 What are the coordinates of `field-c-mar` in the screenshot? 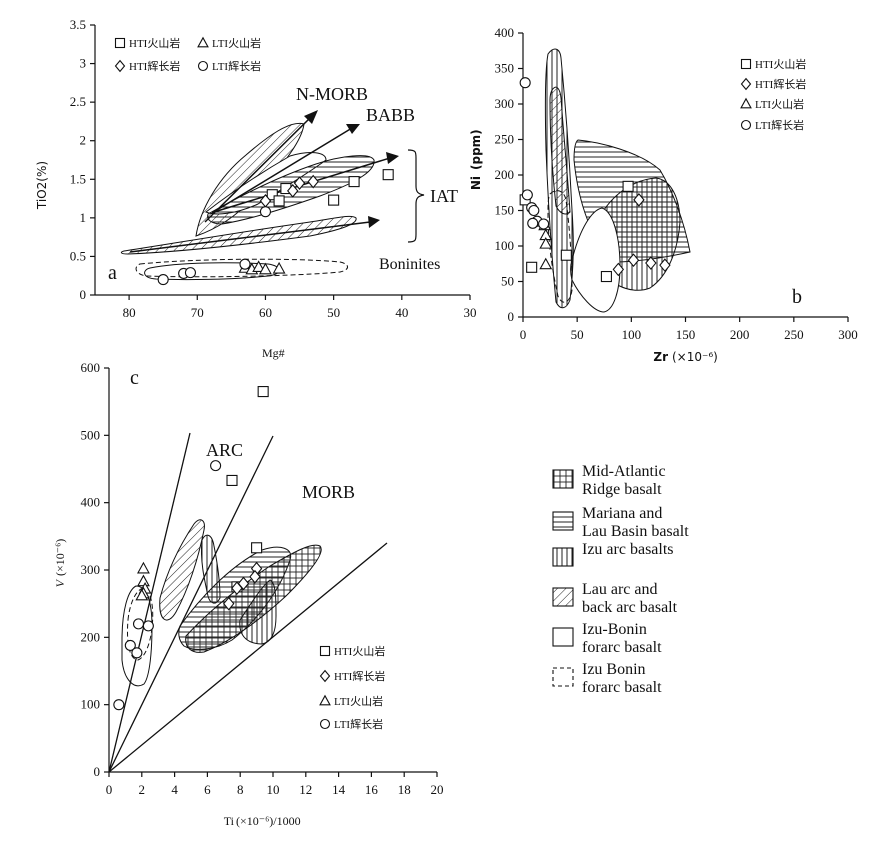 It's located at (253, 598).